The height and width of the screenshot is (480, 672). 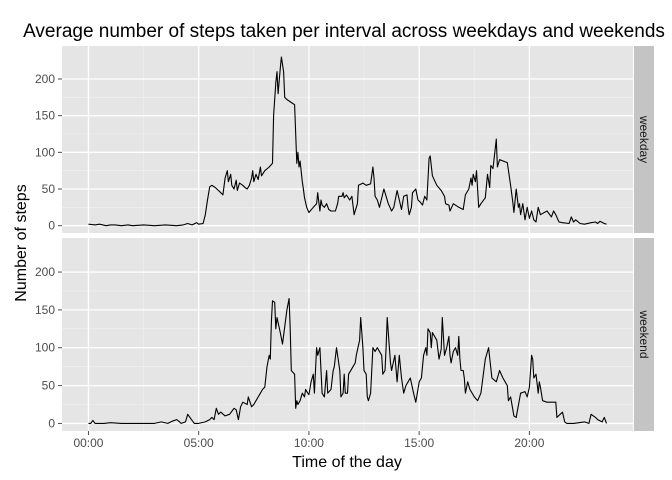 What do you see at coordinates (88, 443) in the screenshot?
I see `x-tick-label: 00:00` at bounding box center [88, 443].